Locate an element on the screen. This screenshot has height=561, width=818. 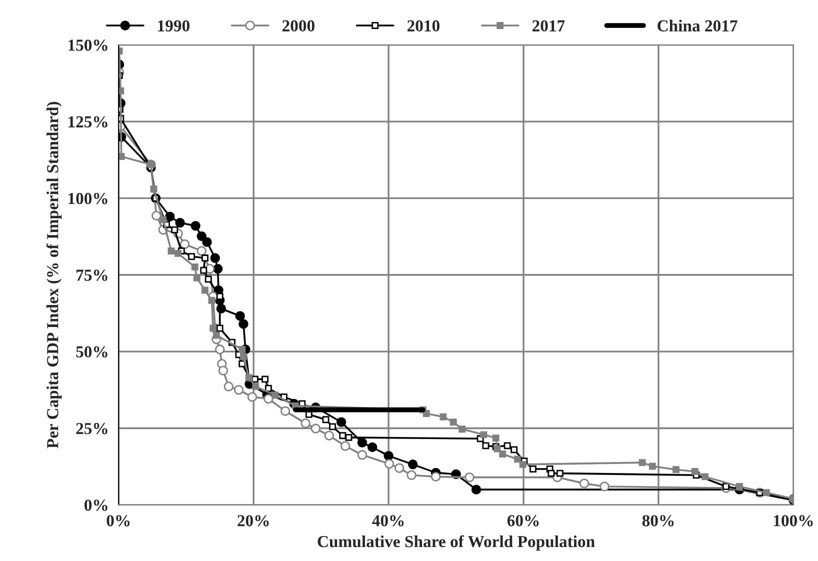
x-axis-title: Cumulative Share of World Population is located at coordinates (456, 543).